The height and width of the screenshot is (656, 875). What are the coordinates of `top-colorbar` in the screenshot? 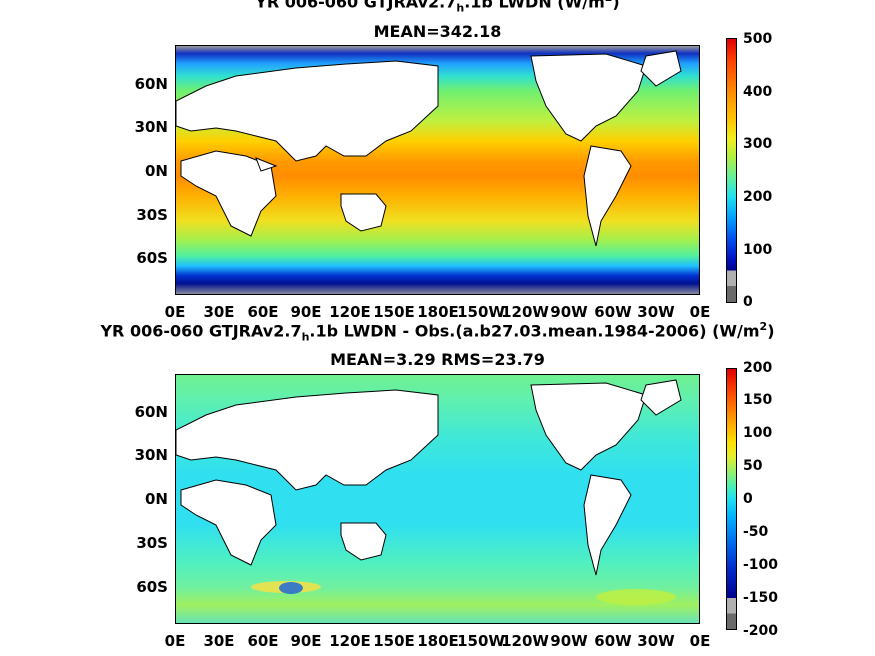 It's located at (731, 170).